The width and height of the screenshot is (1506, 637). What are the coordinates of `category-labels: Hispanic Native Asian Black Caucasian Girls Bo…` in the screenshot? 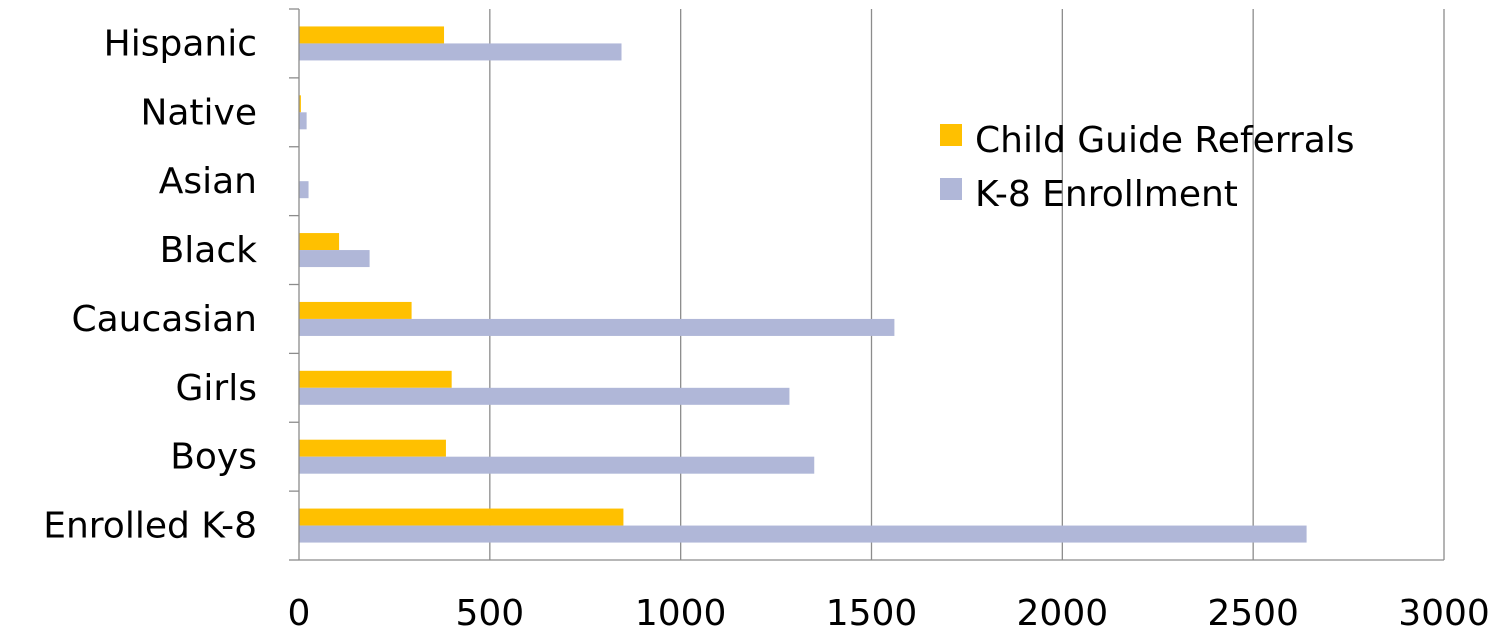 It's located at (150, 284).